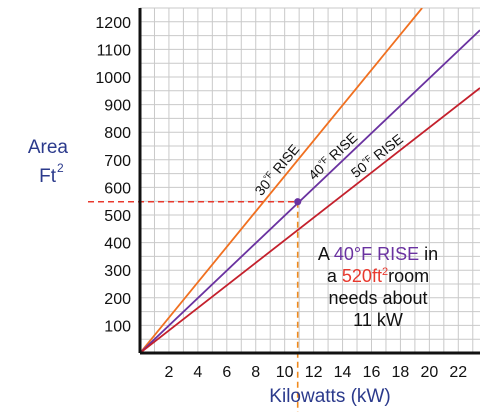 The image size is (486, 415). What do you see at coordinates (60, 168) in the screenshot?
I see `y-axis-label-superscript: 2` at bounding box center [60, 168].